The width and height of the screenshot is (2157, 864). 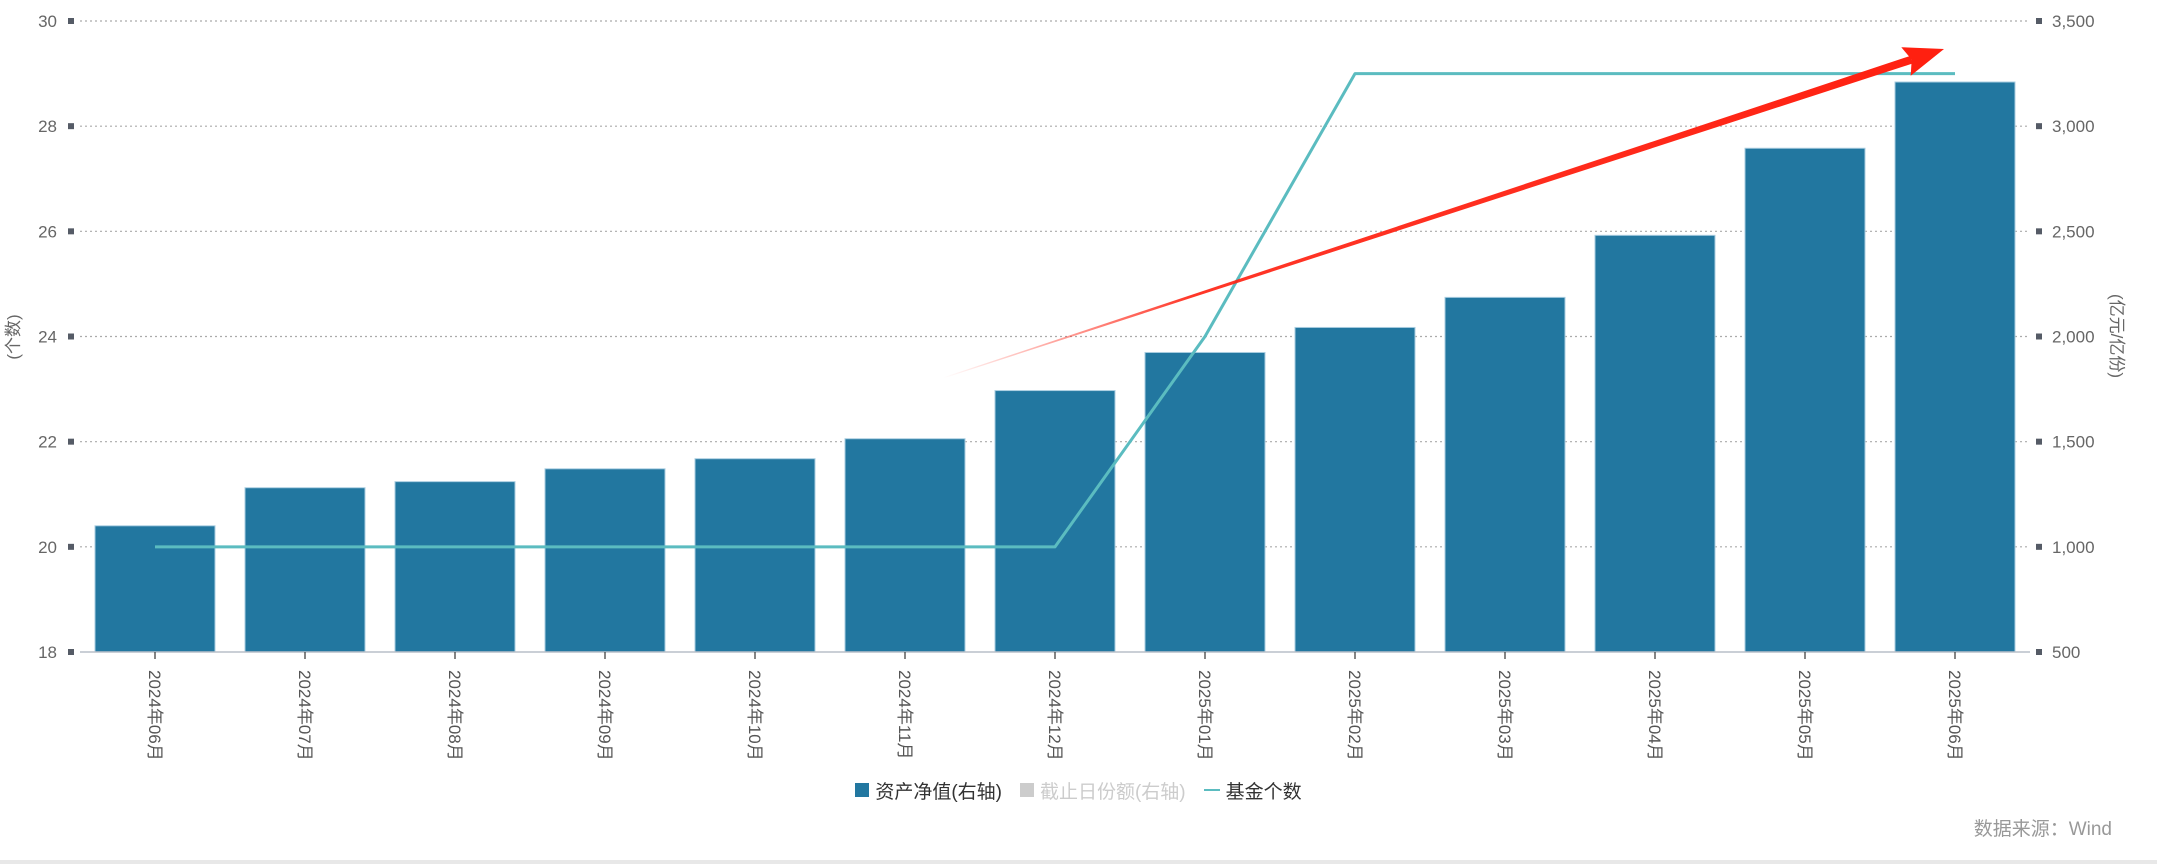 What do you see at coordinates (47, 337) in the screenshot?
I see `left-tick-label: 24` at bounding box center [47, 337].